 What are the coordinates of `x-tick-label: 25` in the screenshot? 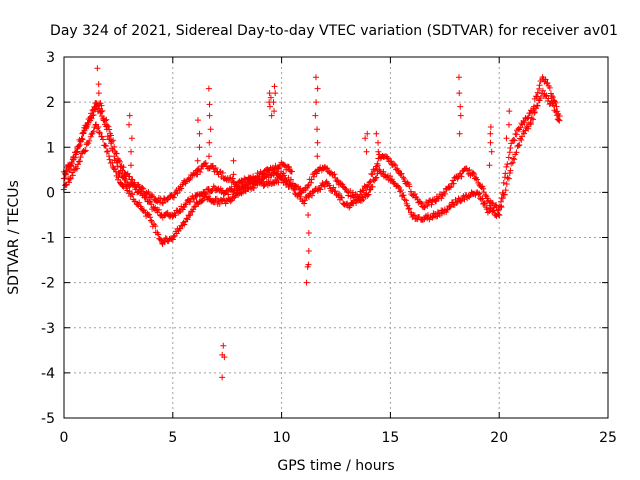 It's located at (608, 438).